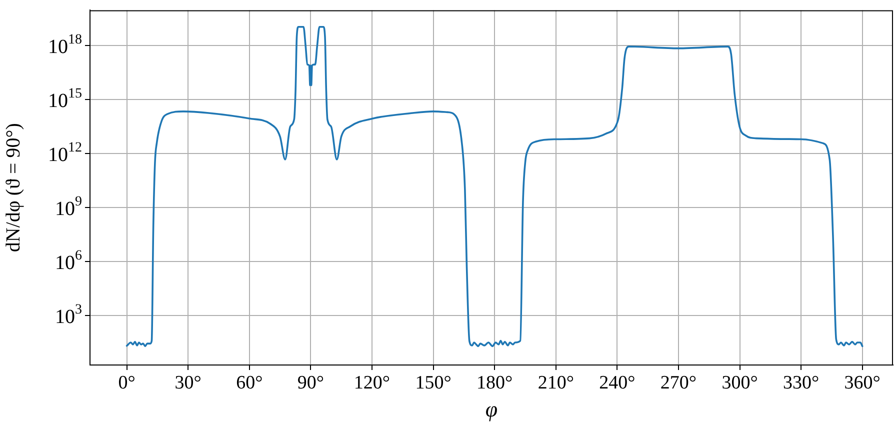  What do you see at coordinates (617, 383) in the screenshot?
I see `x-tick-label: 240°` at bounding box center [617, 383].